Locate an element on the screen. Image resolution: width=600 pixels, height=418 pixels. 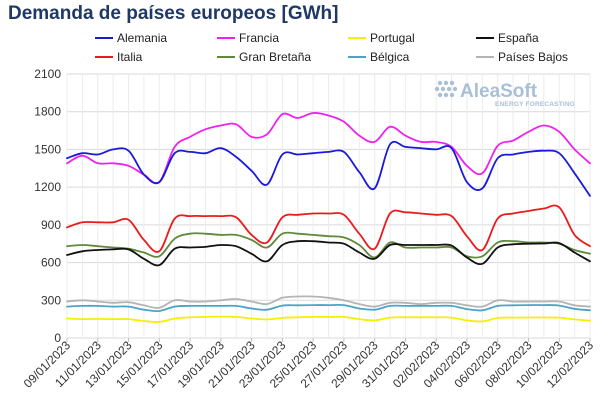
legend-label: Bélgica is located at coordinates (390, 57).